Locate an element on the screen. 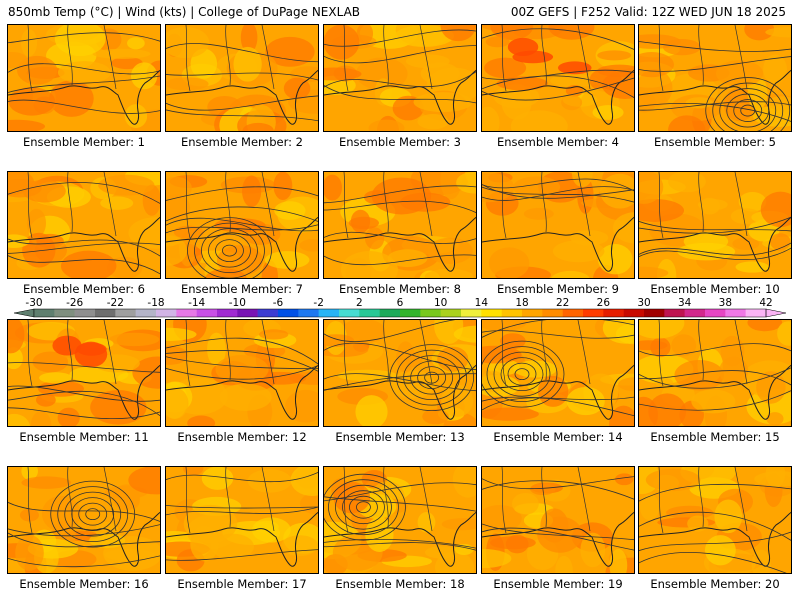 The width and height of the screenshot is (800, 600). ensemble-member-panel: Ensemble Member: 12 is located at coordinates (242, 383).